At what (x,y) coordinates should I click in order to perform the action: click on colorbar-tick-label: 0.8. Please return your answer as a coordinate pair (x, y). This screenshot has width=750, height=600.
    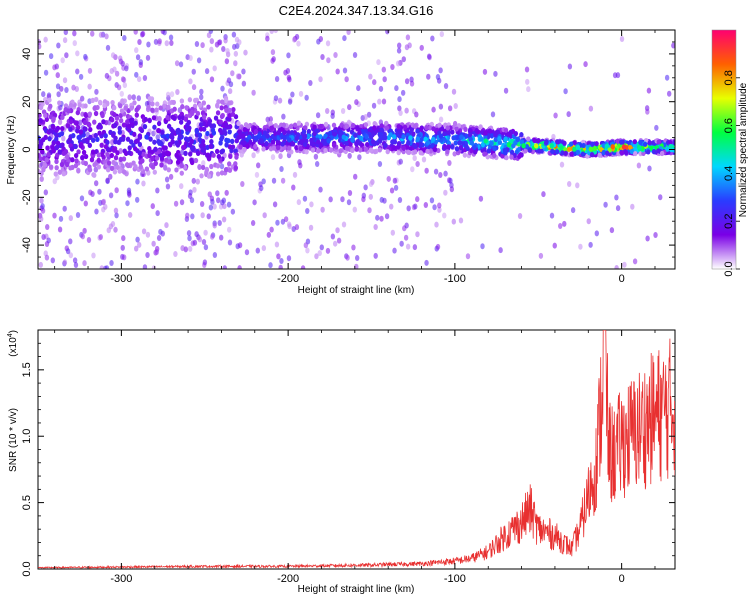
    Looking at the image, I should click on (729, 77).